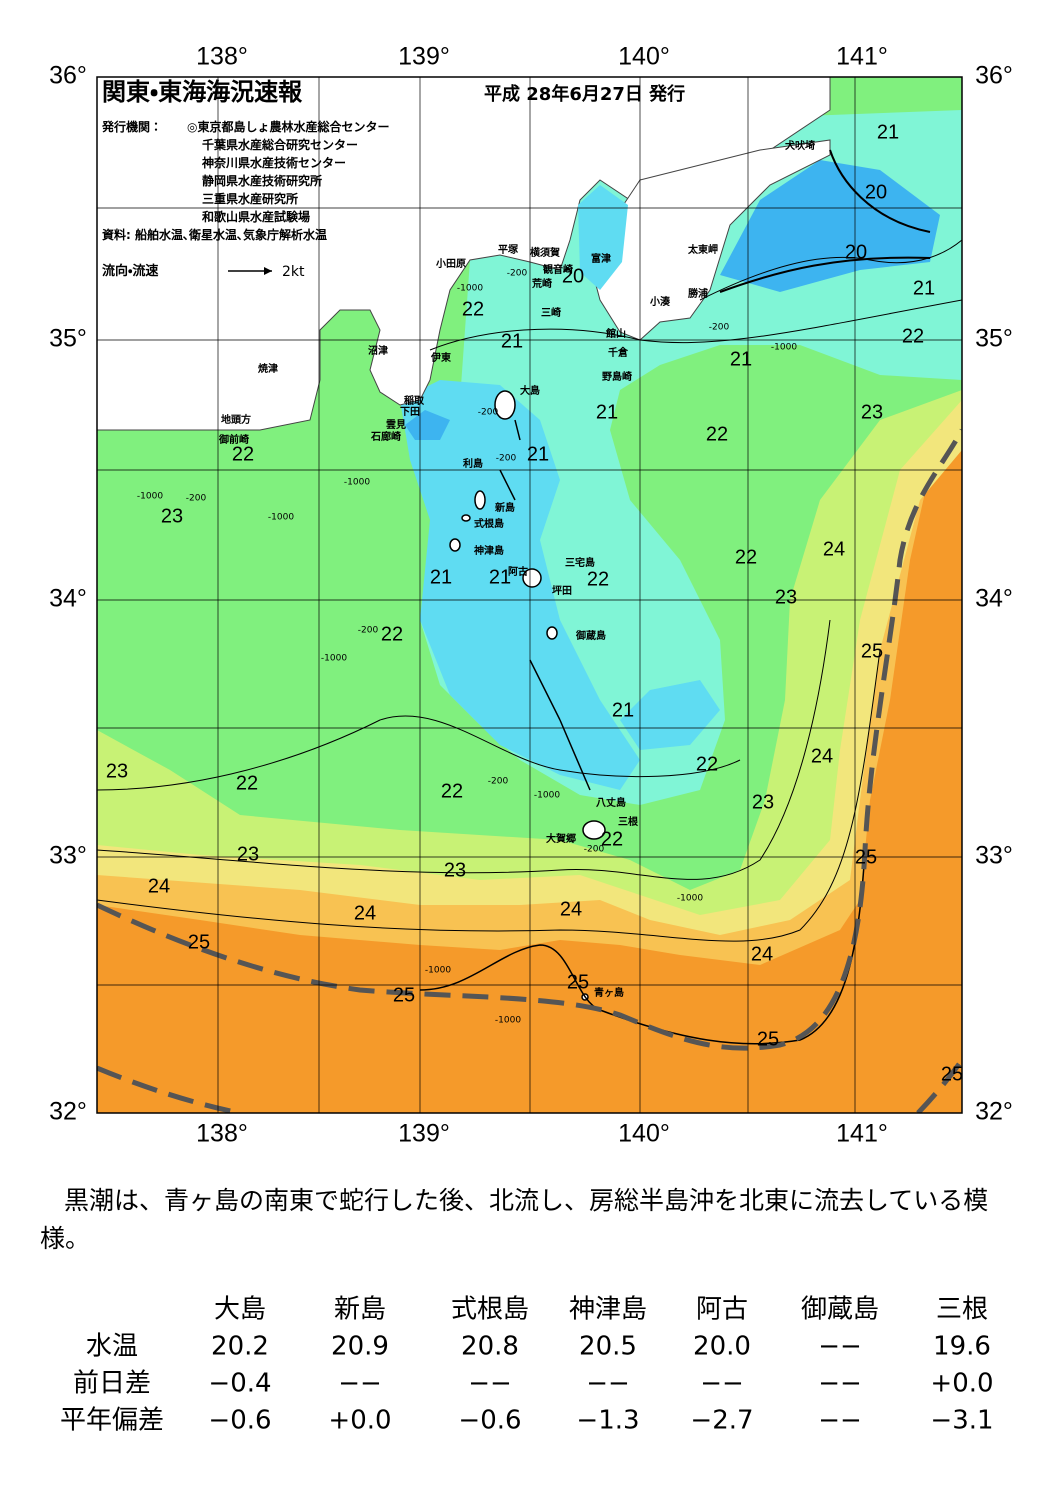  Describe the element at coordinates (562, 590) in the screenshot. I see `place-name: 坪田` at that location.